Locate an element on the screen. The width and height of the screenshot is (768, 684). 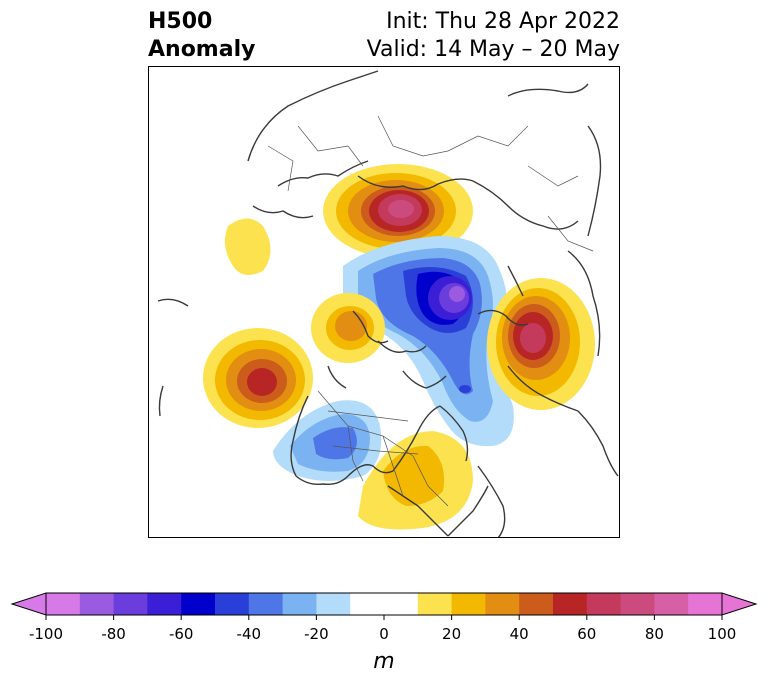
colorbar-tick-label: 100 is located at coordinates (722, 634).